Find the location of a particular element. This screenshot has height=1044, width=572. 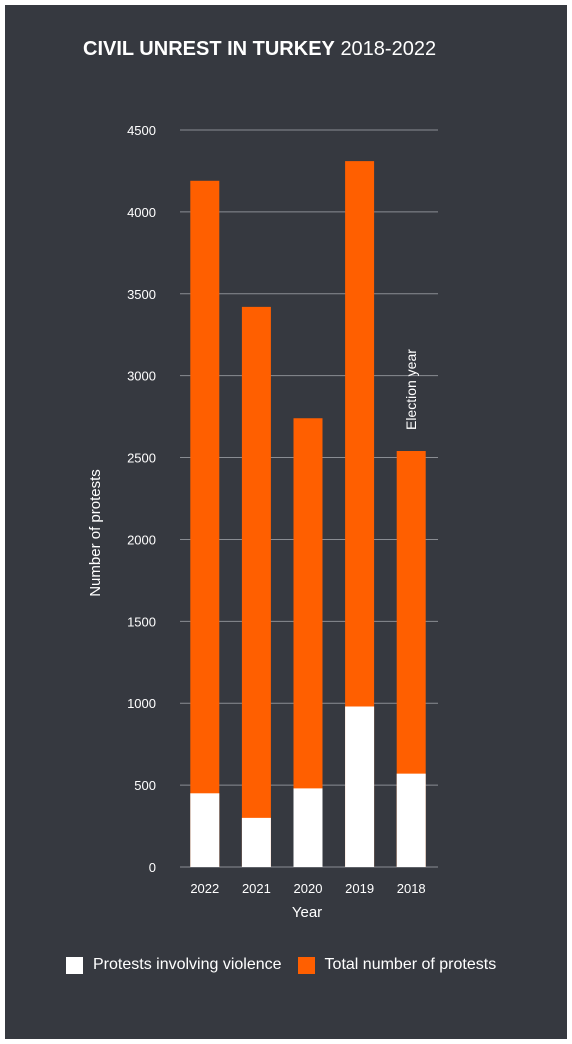

legend-label-violence: Protests involving violence is located at coordinates (187, 964).